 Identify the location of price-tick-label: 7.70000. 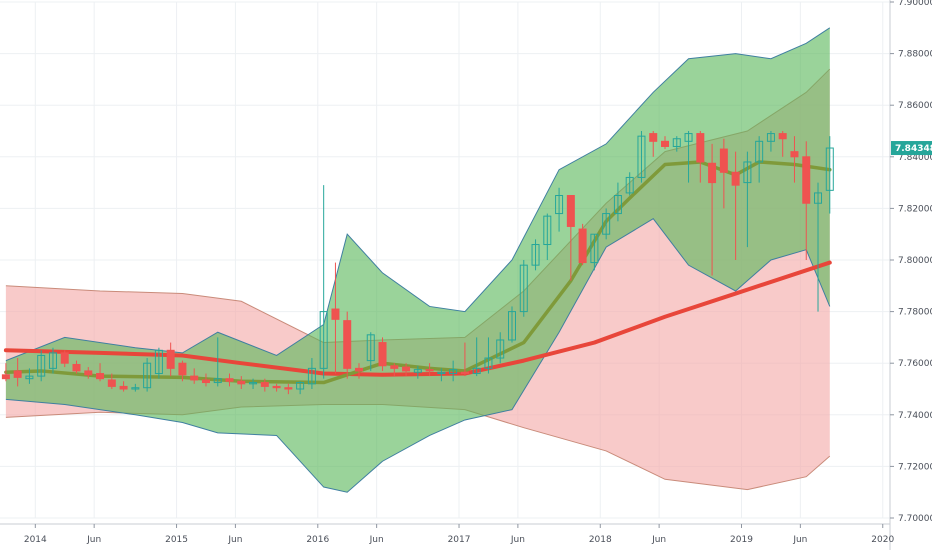
(915, 519).